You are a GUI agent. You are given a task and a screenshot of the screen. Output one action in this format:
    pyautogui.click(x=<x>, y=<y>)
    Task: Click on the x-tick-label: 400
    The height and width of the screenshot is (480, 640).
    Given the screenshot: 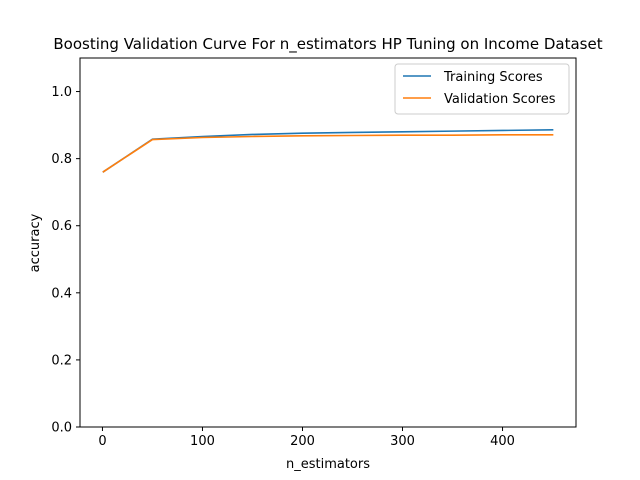 What is the action you would take?
    pyautogui.click(x=502, y=441)
    